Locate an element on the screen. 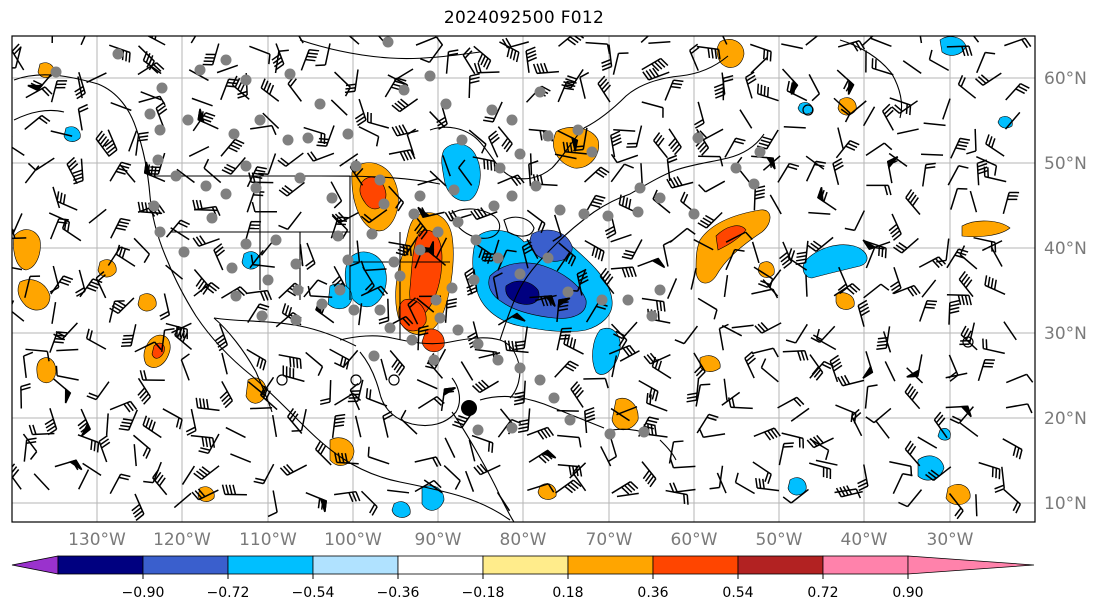 The width and height of the screenshot is (1105, 615). colorbar-segment is located at coordinates (610, 565).